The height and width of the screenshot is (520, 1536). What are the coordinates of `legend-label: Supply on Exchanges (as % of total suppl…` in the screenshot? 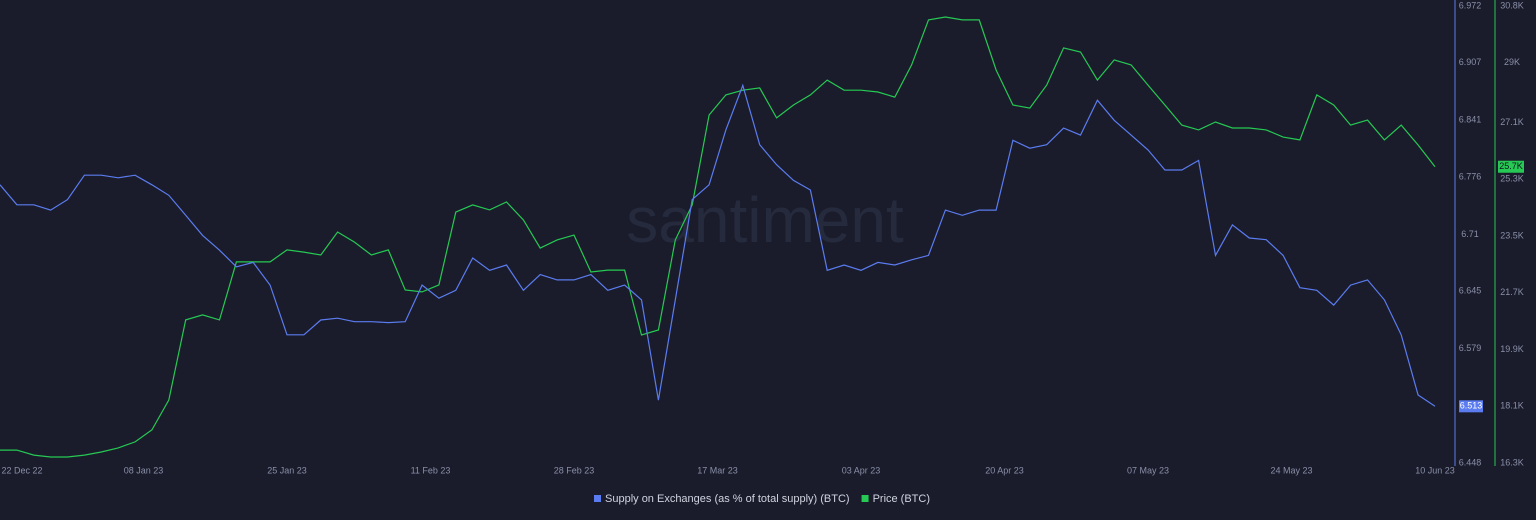 It's located at (727, 499).